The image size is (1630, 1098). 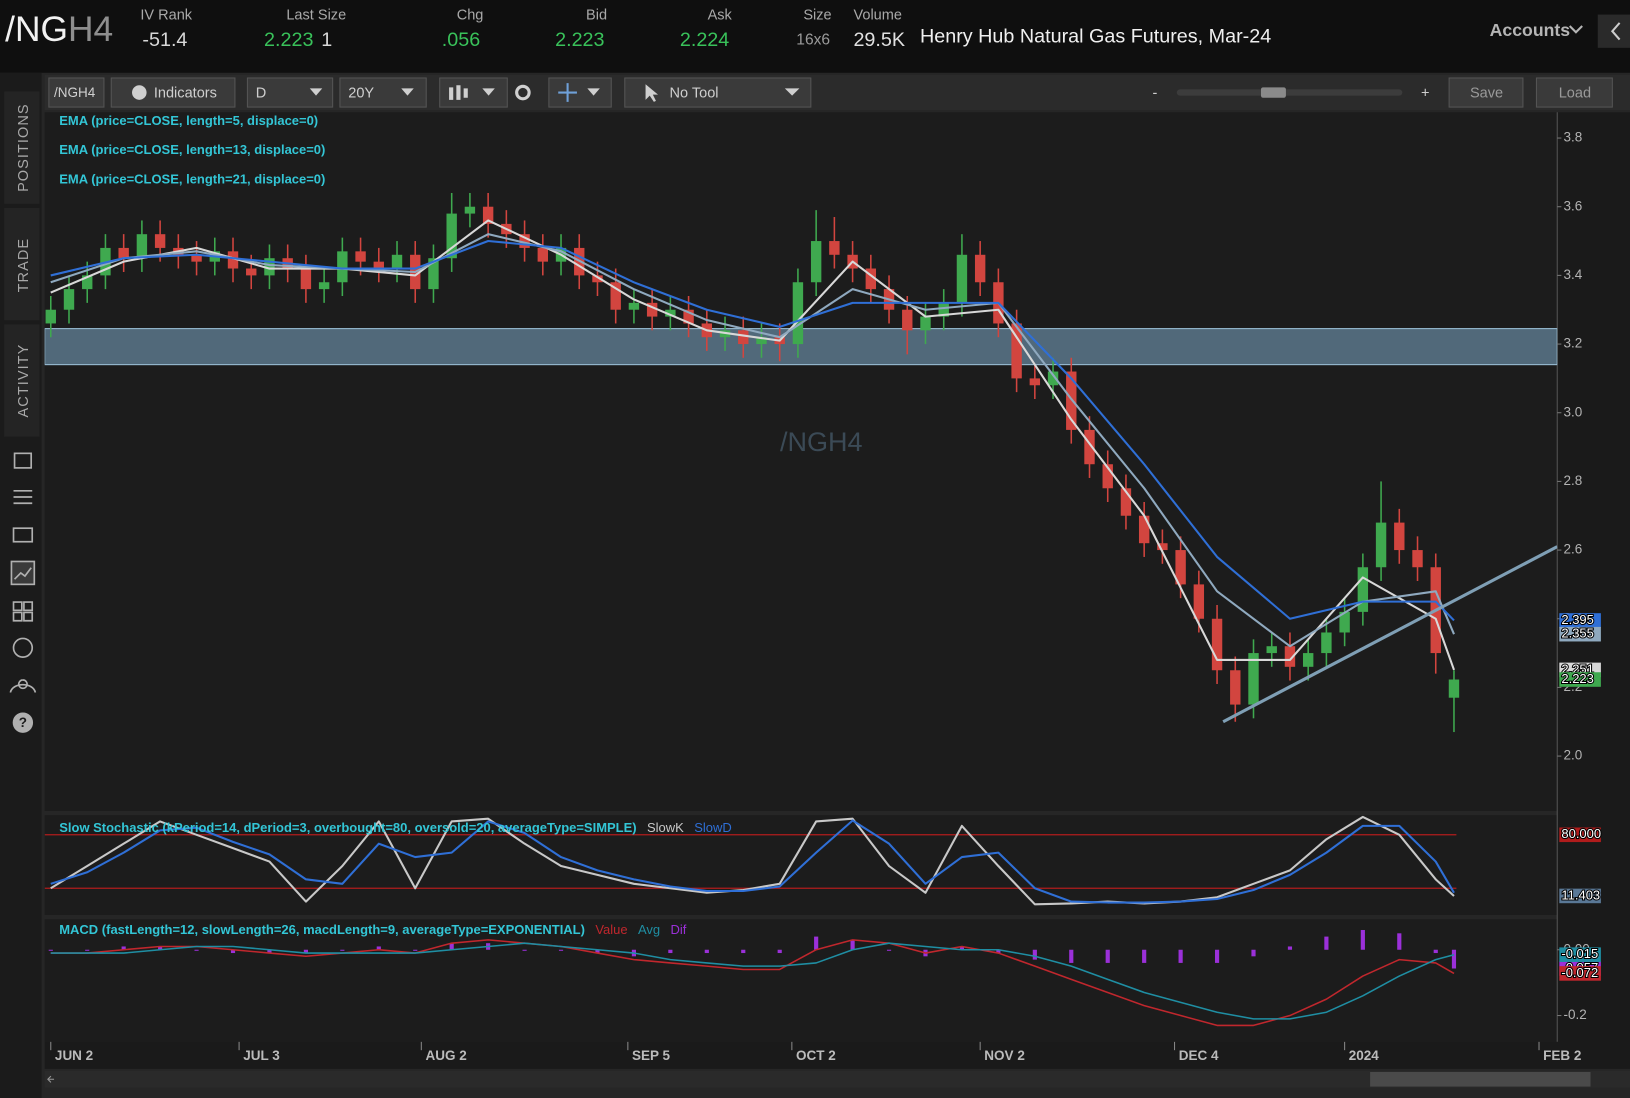 I want to click on study-label: EMA (price=CLOSE, length=13, displace=0), so click(x=192, y=149).